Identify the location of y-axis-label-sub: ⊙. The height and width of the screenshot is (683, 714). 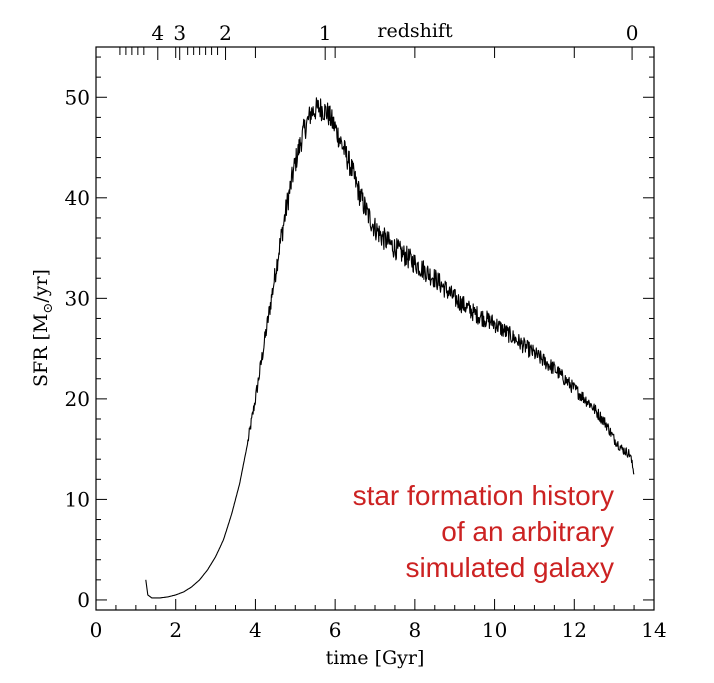
(48, 308).